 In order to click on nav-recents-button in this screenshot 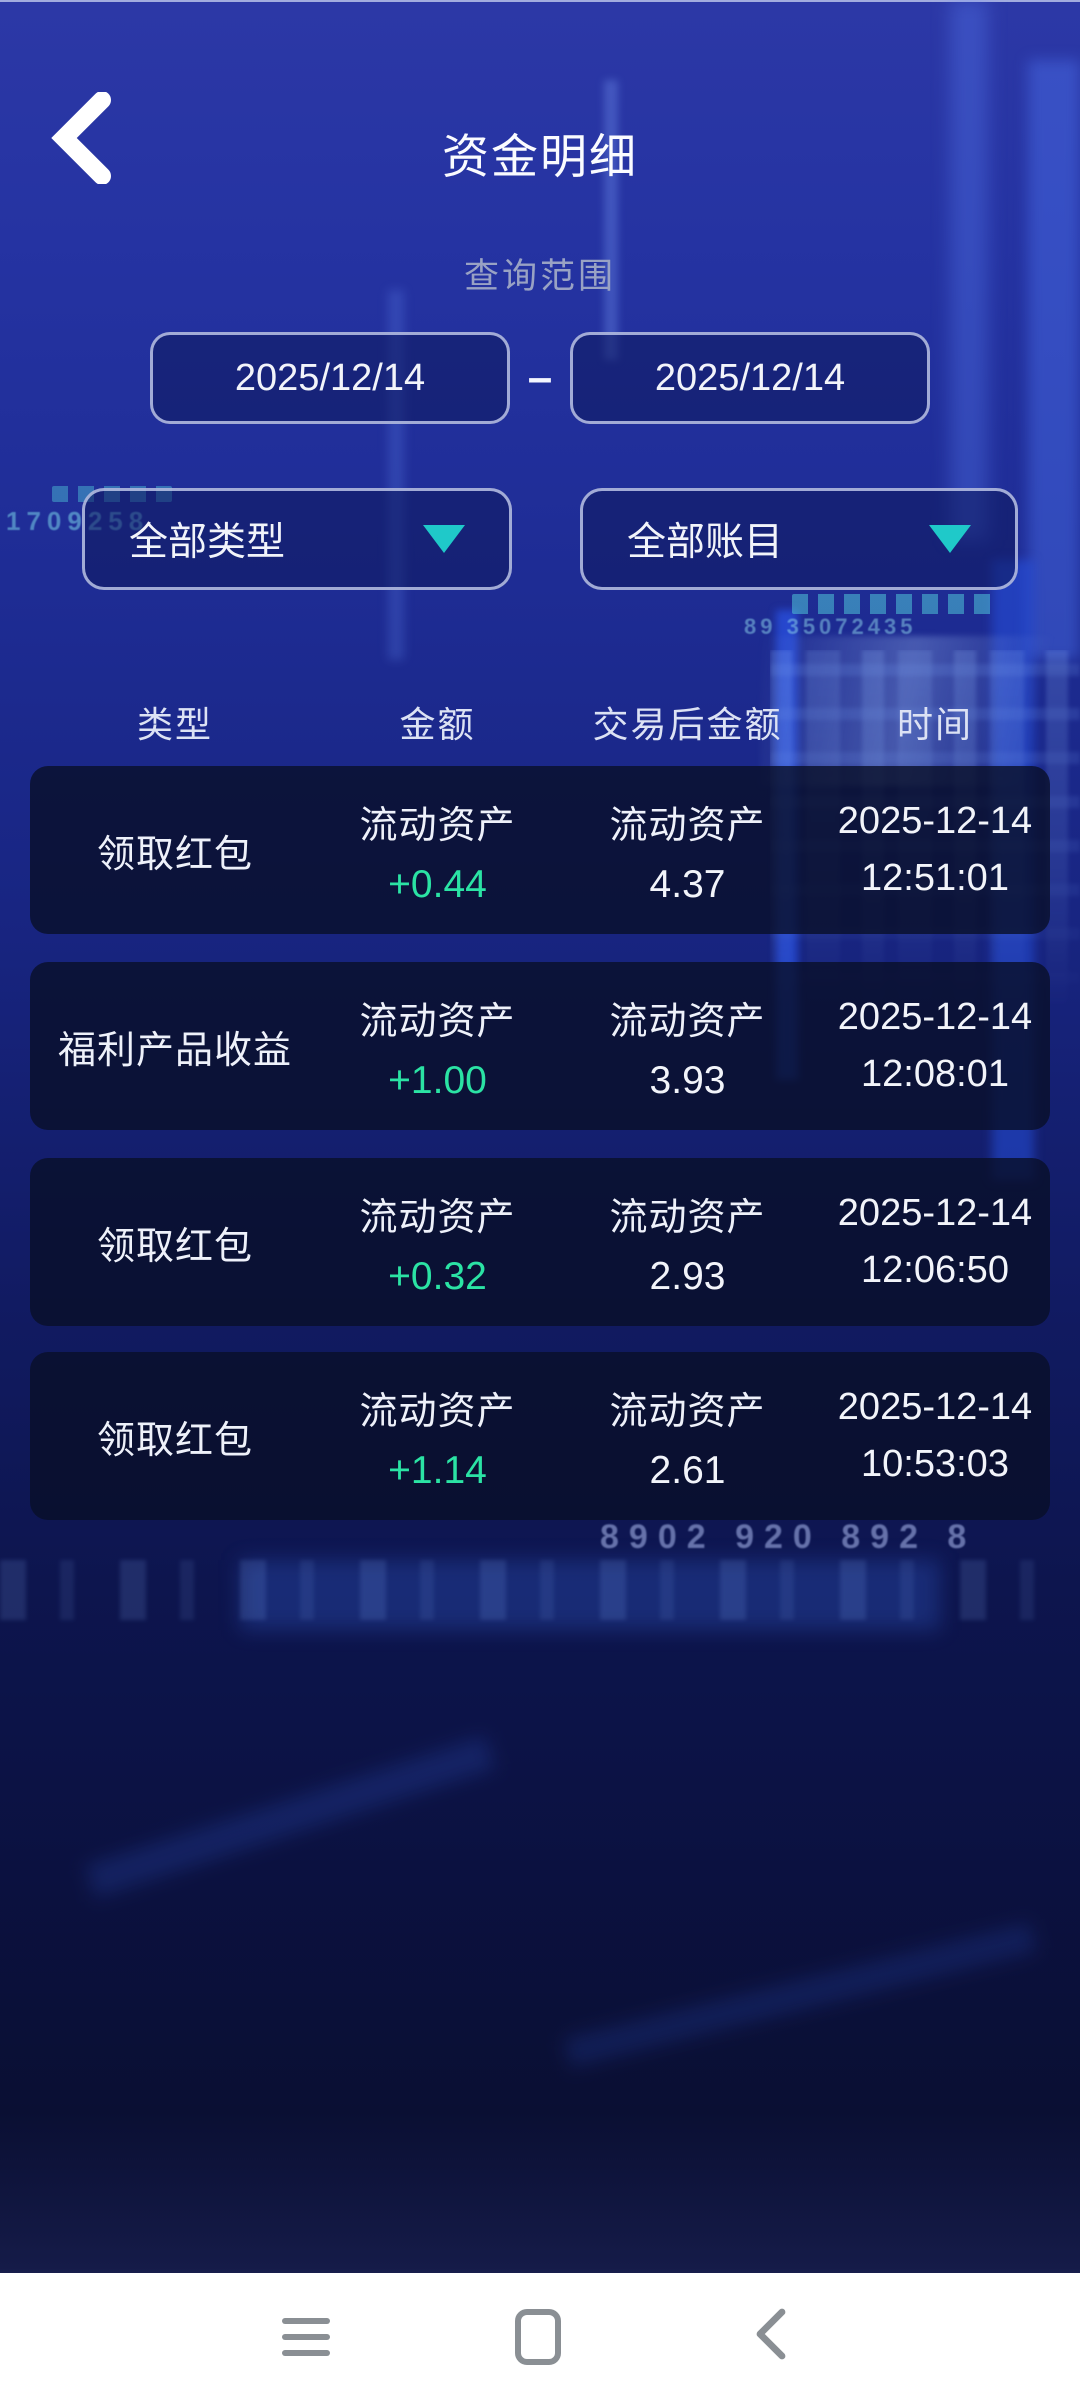, I will do `click(306, 2336)`.